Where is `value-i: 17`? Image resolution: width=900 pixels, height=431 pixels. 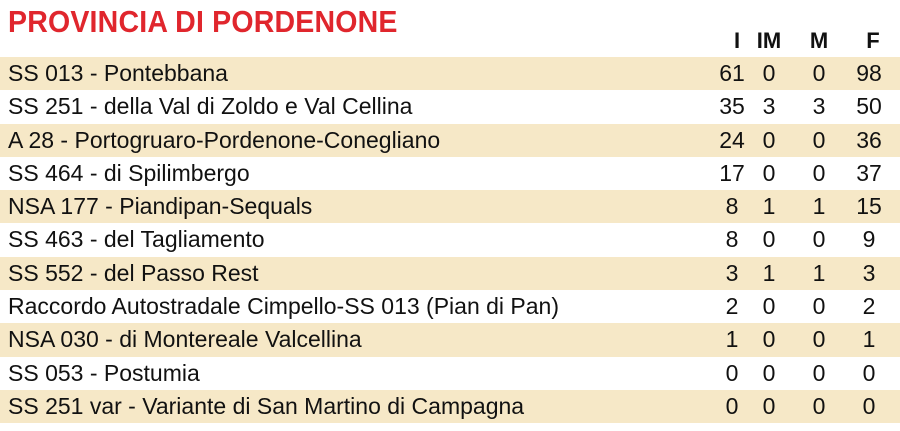 value-i: 17 is located at coordinates (732, 172).